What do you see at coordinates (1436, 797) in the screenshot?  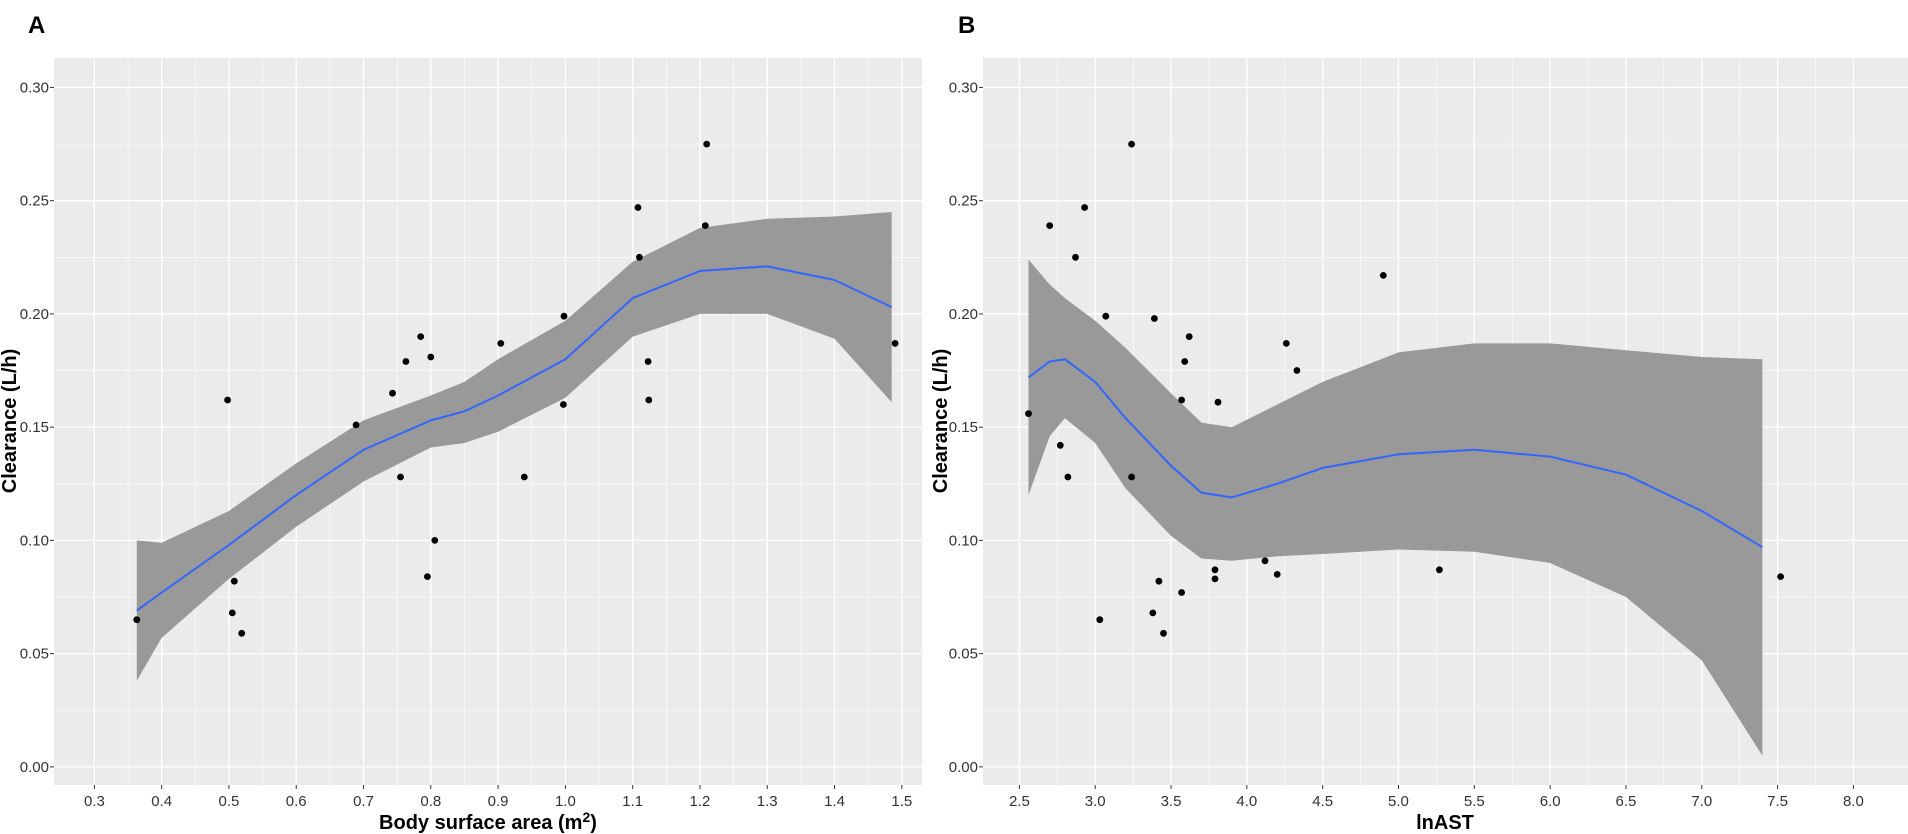 I see `x-tick-labels-b: 2.5 3.0 3.5 4.0 4.5 5.0 5.5 6.0 6.5 7.0 7.5 8.0` at bounding box center [1436, 797].